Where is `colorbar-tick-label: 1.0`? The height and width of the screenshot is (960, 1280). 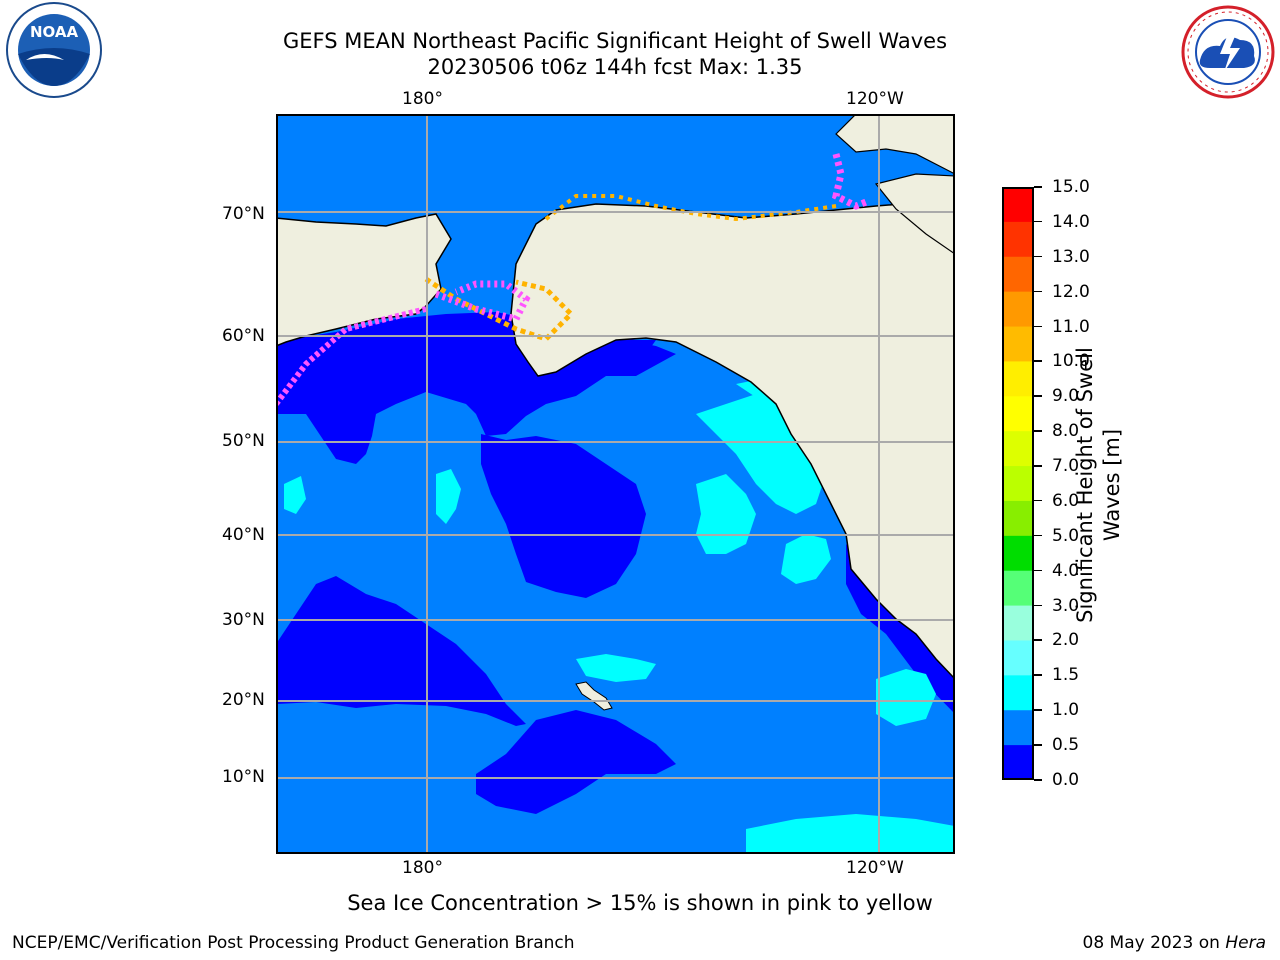
colorbar-tick-label: 1.0 is located at coordinates (1066, 710).